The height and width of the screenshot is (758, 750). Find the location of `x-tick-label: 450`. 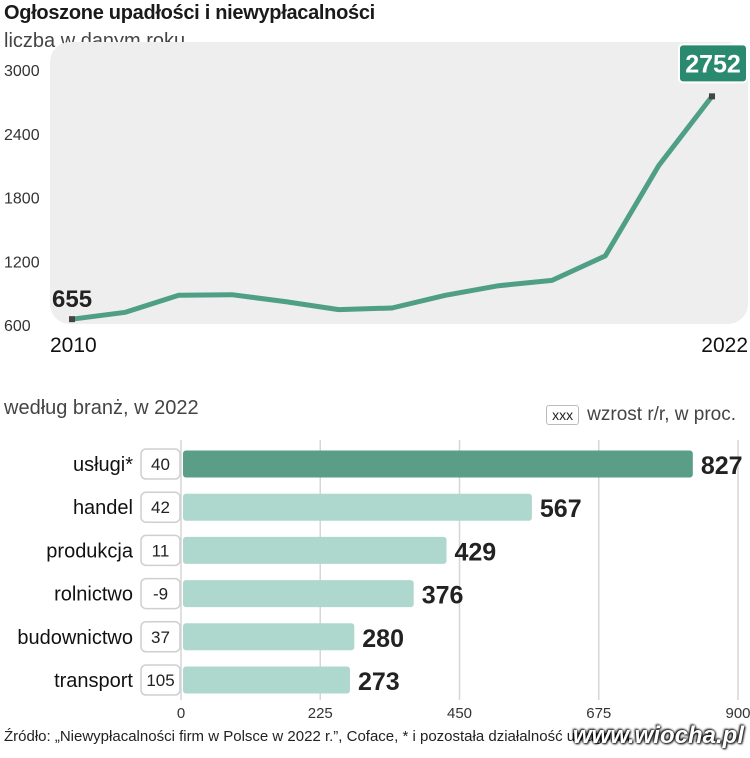

x-tick-label: 450 is located at coordinates (459, 713).